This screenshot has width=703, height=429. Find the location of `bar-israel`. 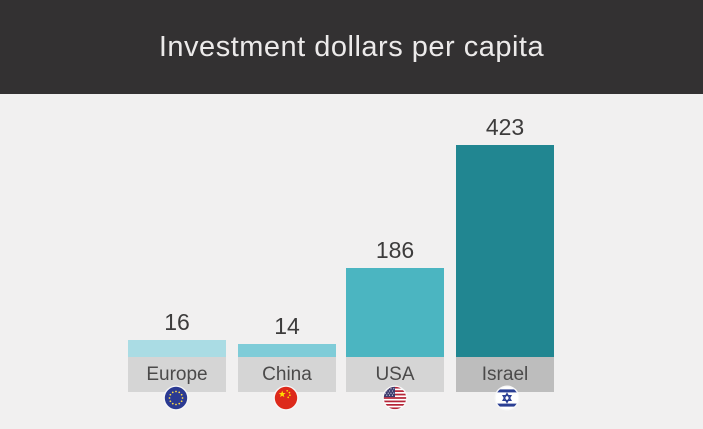

bar-israel is located at coordinates (505, 251).